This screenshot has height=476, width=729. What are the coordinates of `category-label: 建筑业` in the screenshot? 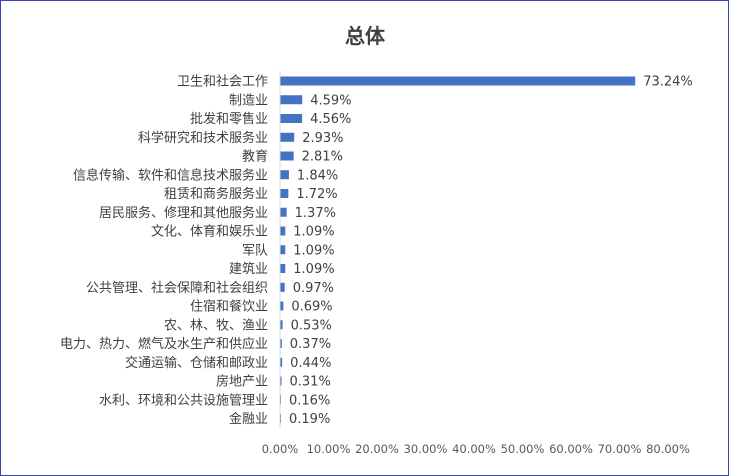 It's located at (248, 269).